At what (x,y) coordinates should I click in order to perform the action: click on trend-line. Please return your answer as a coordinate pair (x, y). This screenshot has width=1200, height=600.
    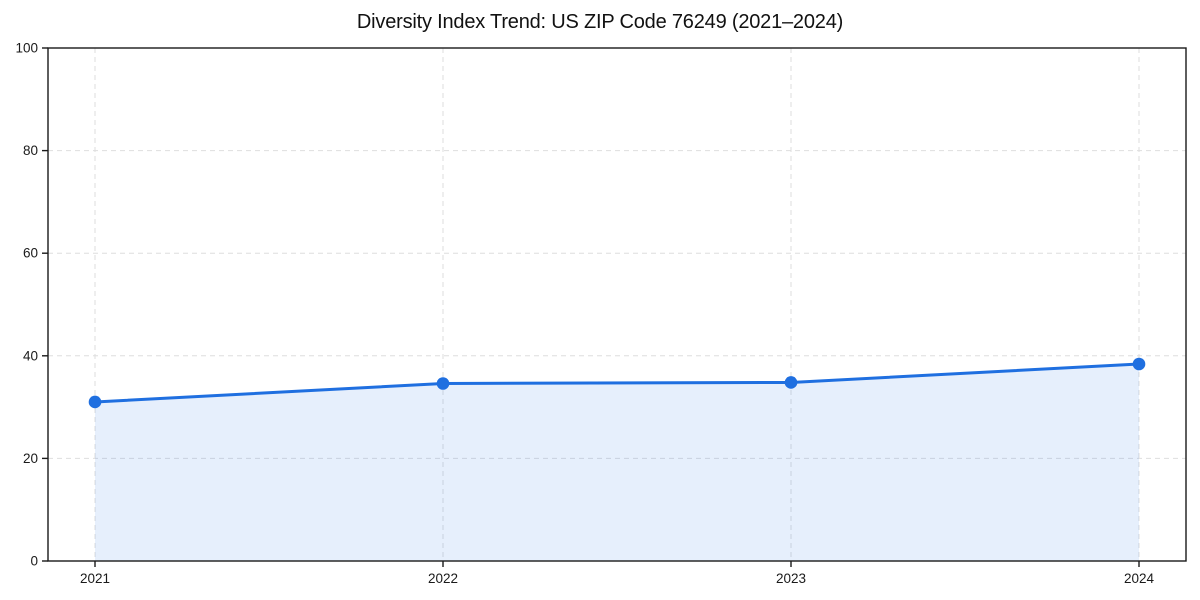
    Looking at the image, I should click on (617, 383).